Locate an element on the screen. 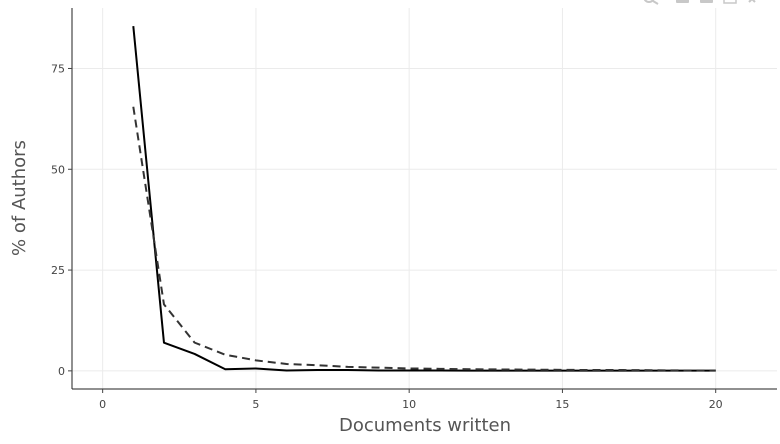  x-tick-label: 10 is located at coordinates (409, 404).